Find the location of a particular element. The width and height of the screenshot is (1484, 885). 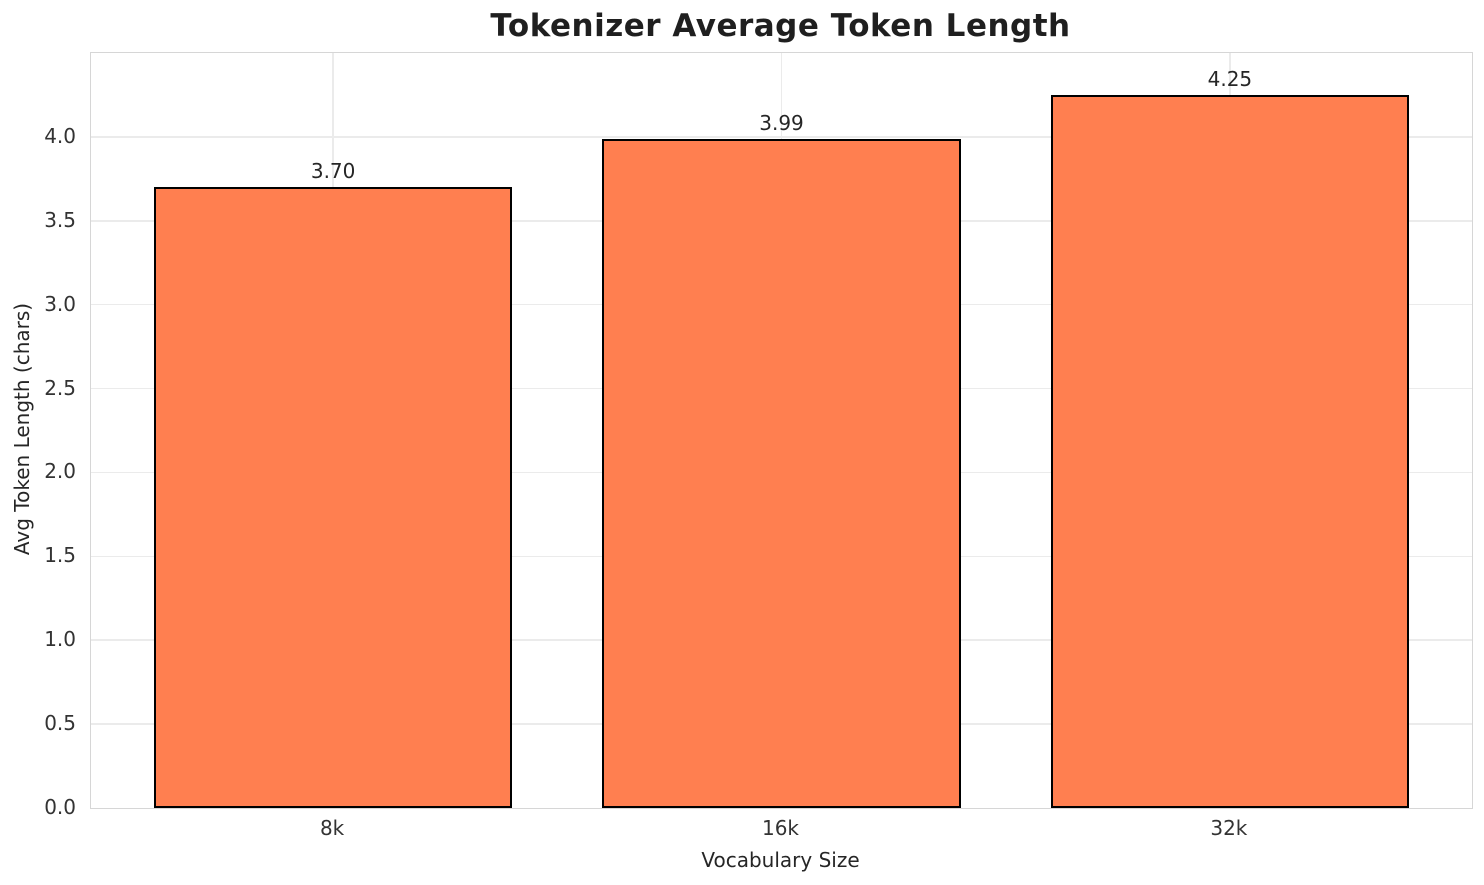

bar-value-label: 4.25 is located at coordinates (1230, 78).